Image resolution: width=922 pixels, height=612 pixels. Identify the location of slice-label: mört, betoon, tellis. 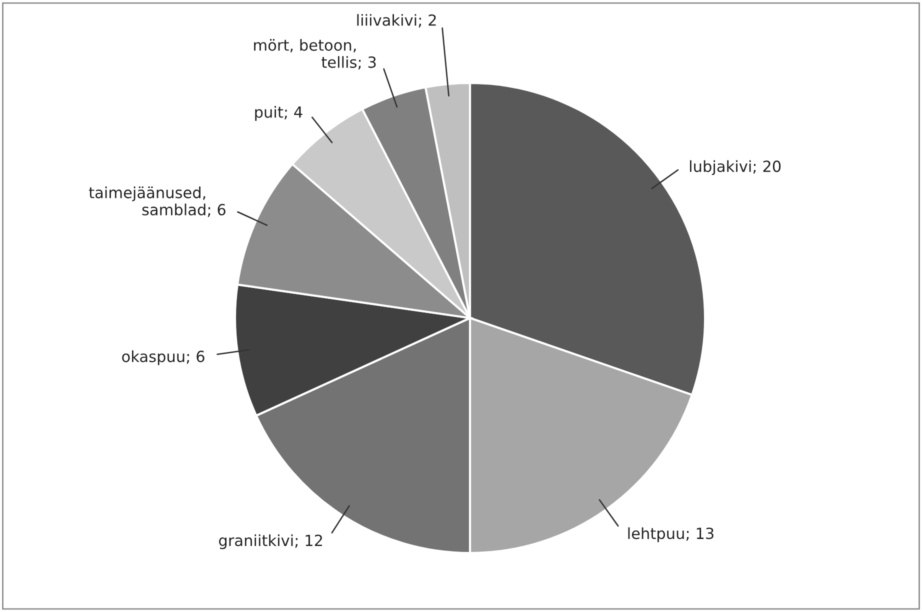
(305, 53).